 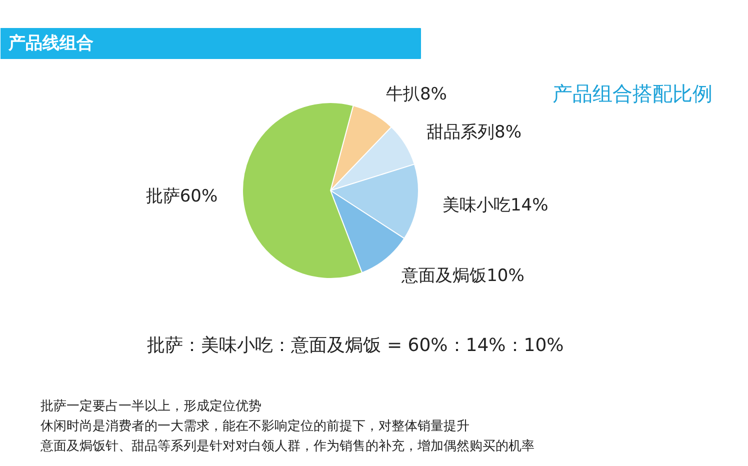 What do you see at coordinates (255, 426) in the screenshot?
I see `text: 休闲时尚是消费者的一大需求，能在不影响定位的前提下，对整体销量提升` at bounding box center [255, 426].